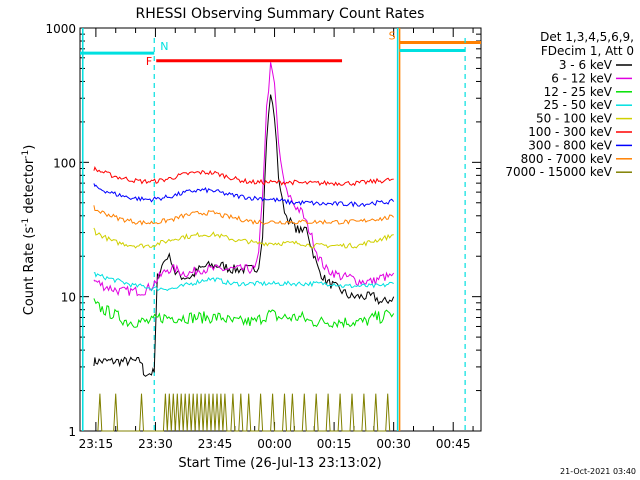  I want to click on state-label: F, so click(149, 61).